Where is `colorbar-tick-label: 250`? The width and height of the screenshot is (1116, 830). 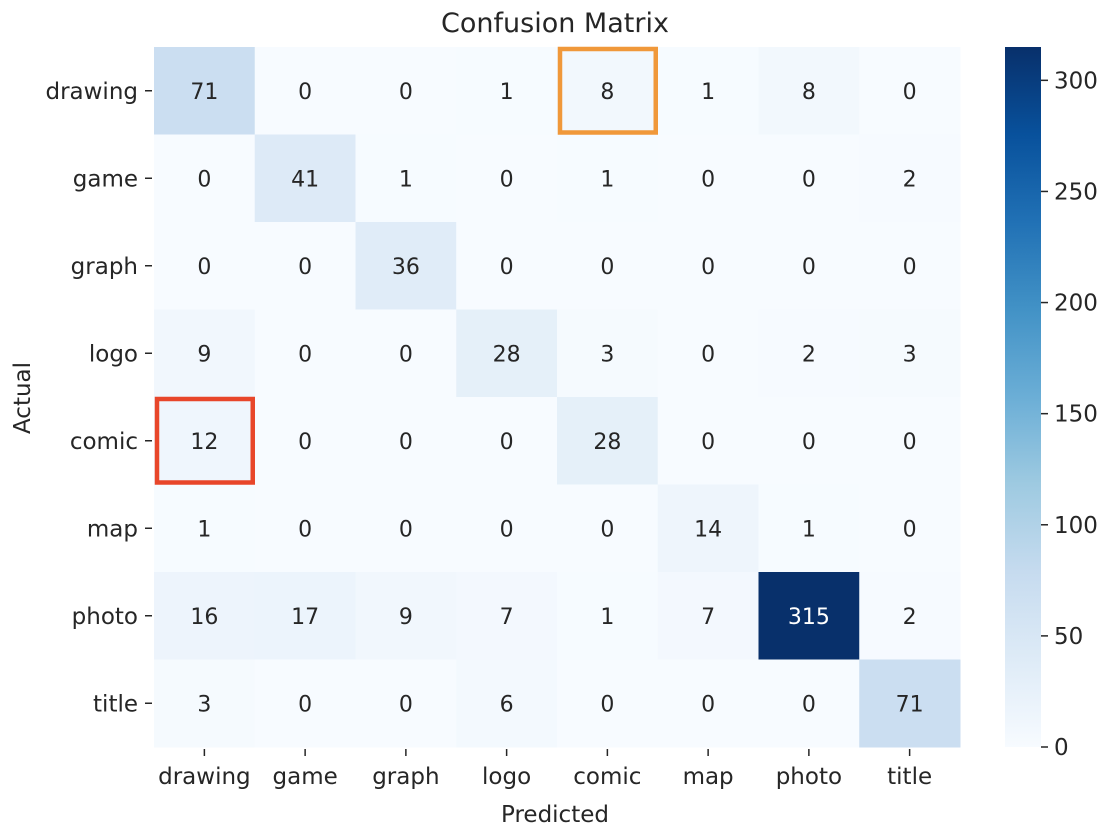 colorbar-tick-label: 250 is located at coordinates (1076, 192).